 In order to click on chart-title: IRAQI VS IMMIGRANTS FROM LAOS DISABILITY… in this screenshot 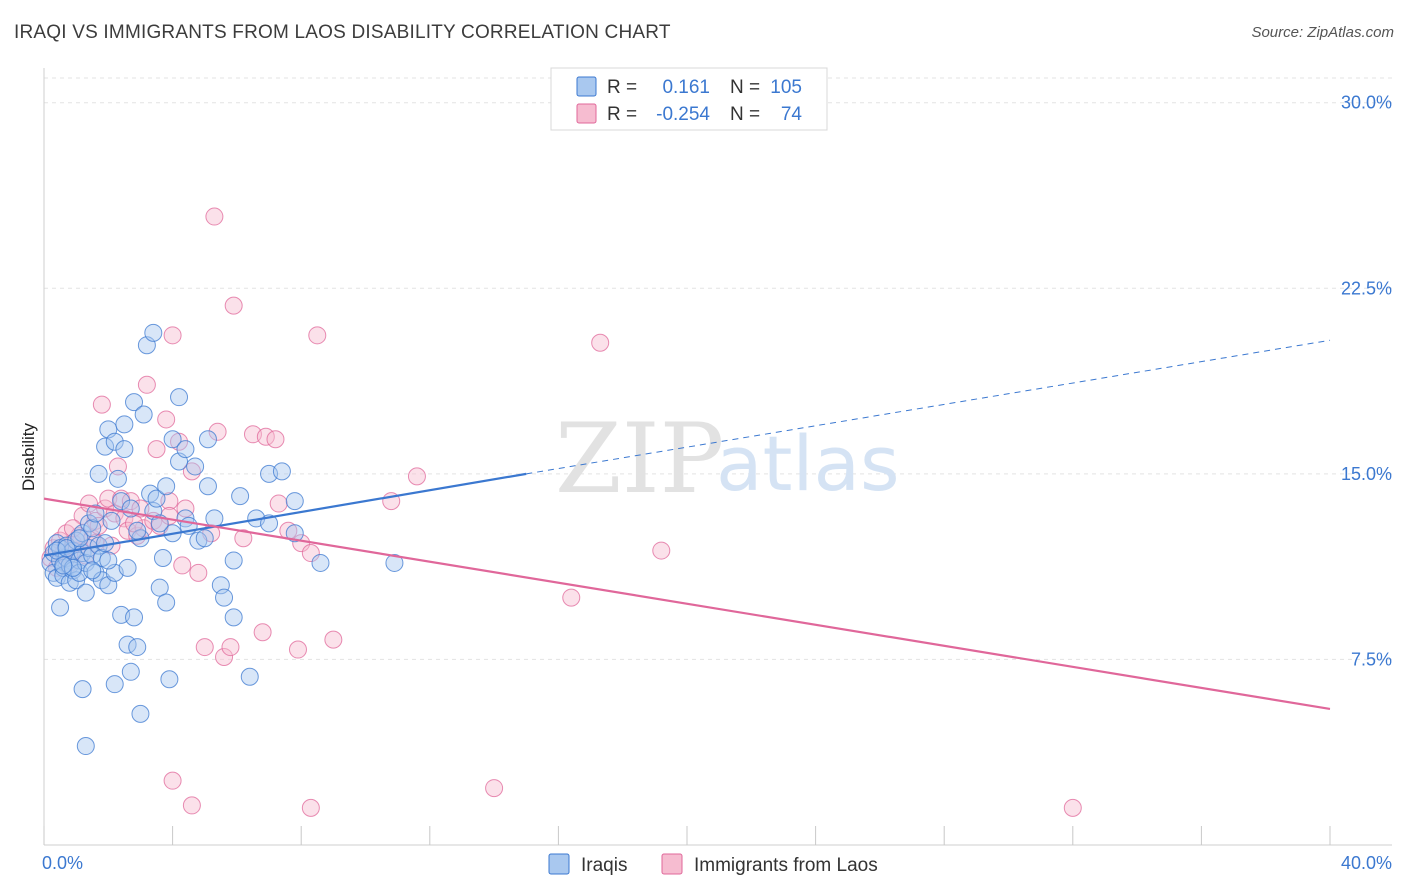, I will do `click(342, 32)`.